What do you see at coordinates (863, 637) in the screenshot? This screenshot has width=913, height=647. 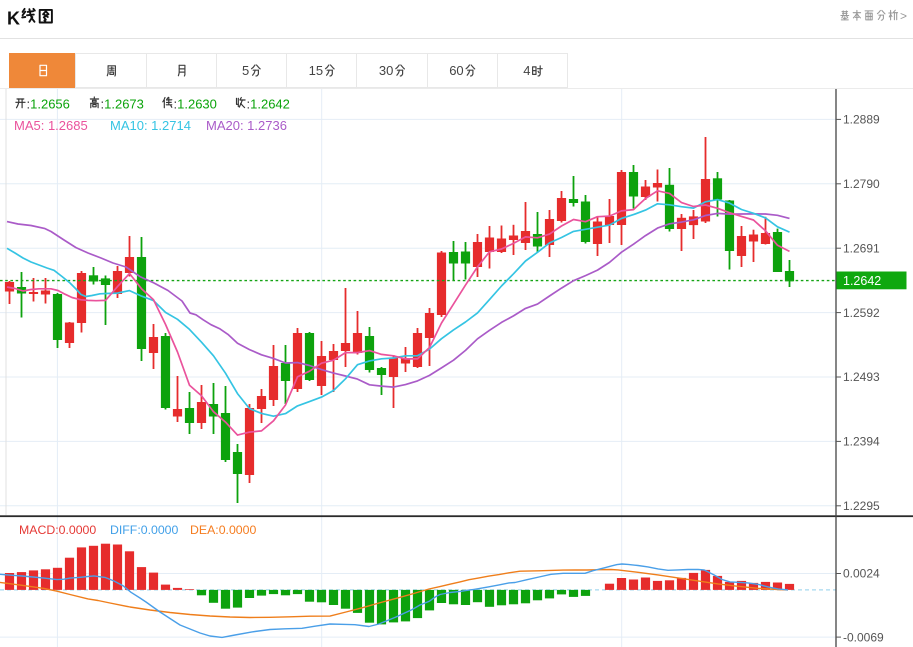 I see `svg-text: -0.0069` at bounding box center [863, 637].